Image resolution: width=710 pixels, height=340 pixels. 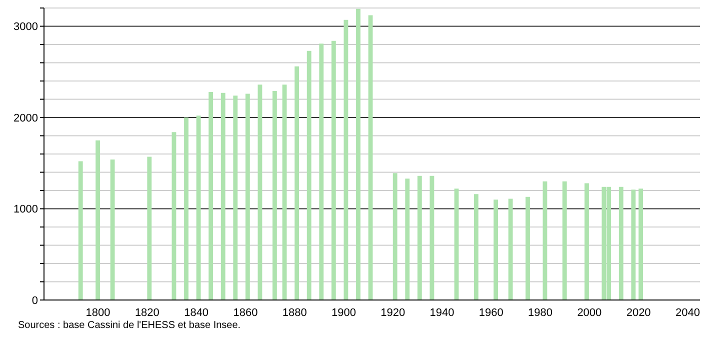 What do you see at coordinates (344, 312) in the screenshot?
I see `x-tick-label: 1900` at bounding box center [344, 312].